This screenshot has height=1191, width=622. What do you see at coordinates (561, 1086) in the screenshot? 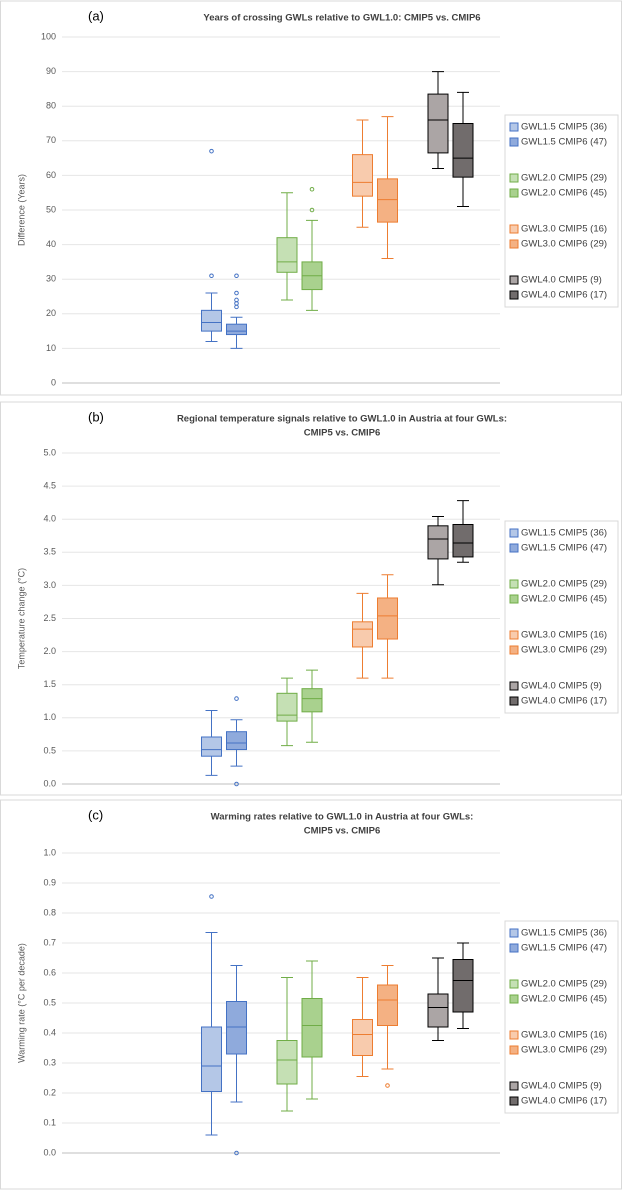
I see `legend-label: GWL4.0 CMIP5 (9)` at bounding box center [561, 1086].